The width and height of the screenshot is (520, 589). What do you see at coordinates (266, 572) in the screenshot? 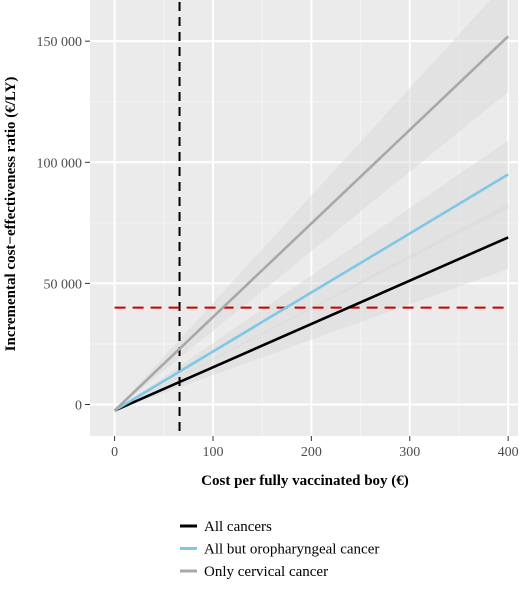
I see `legend-label-2: Only cervical cancer` at bounding box center [266, 572].